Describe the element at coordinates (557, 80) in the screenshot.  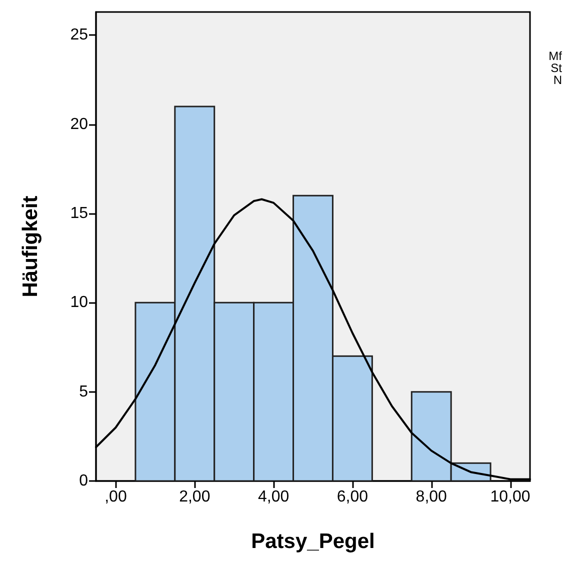
I see `text: N` at that location.